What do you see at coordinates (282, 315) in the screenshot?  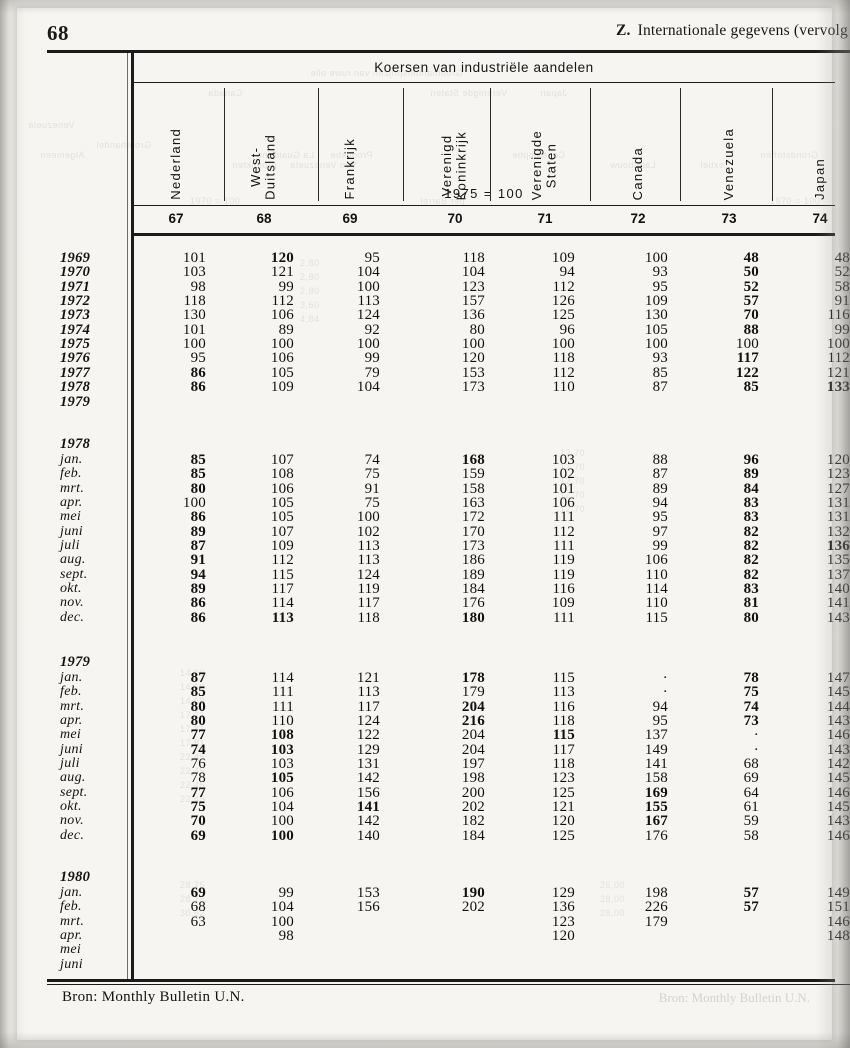 I see `data-cell: 106` at bounding box center [282, 315].